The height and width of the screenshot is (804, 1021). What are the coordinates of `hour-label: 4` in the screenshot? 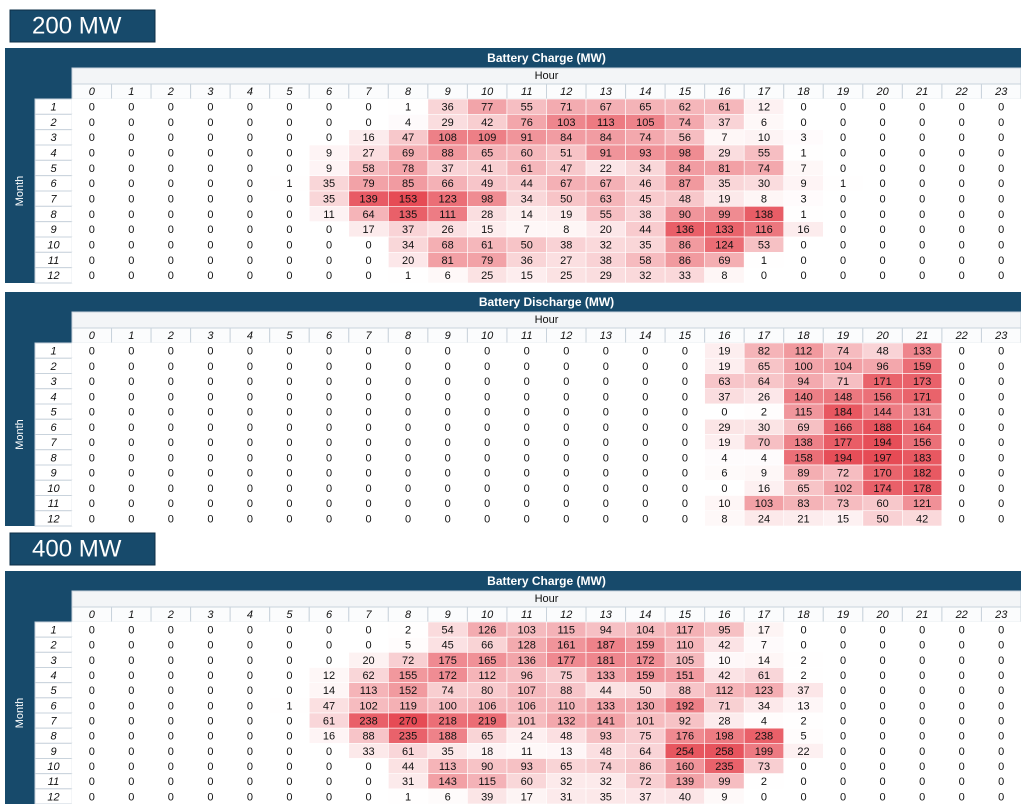 It's located at (250, 92).